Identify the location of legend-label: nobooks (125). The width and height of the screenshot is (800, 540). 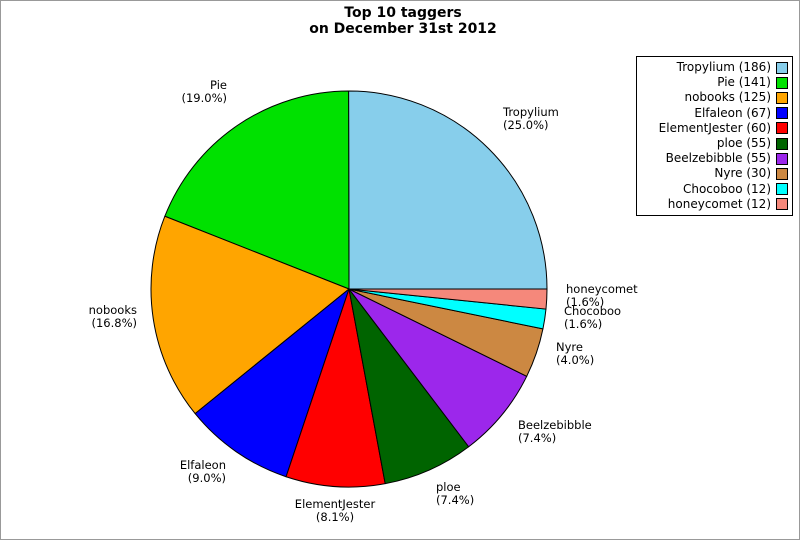
(727, 97).